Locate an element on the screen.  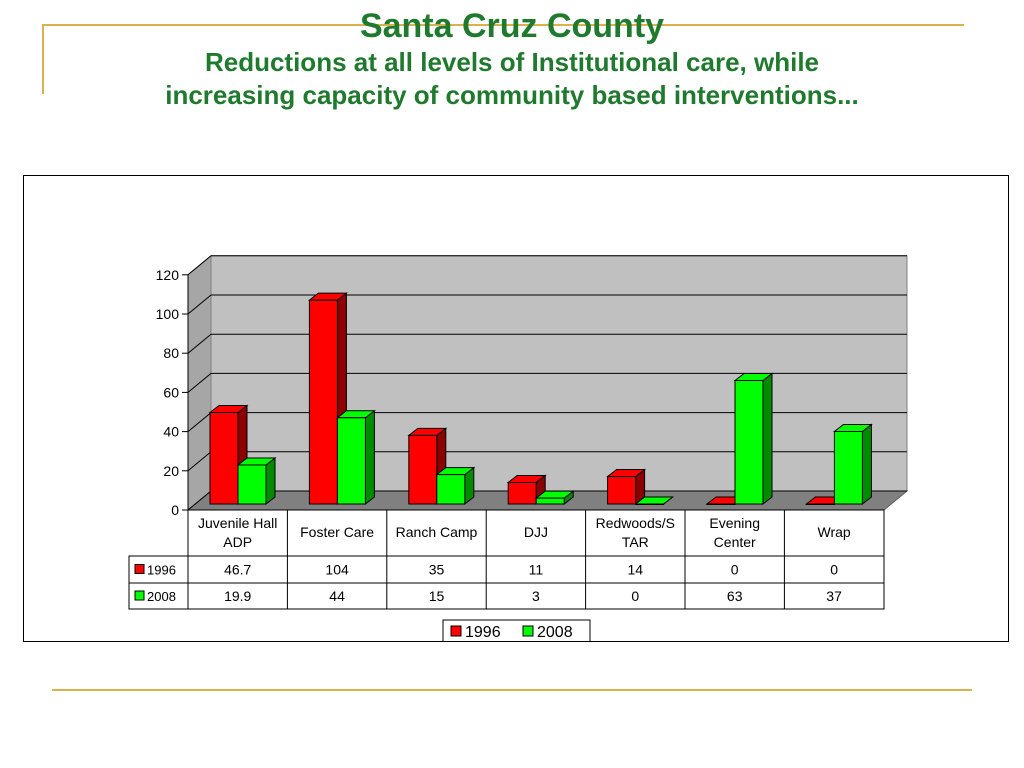
category-label: Evening is located at coordinates (734, 523).